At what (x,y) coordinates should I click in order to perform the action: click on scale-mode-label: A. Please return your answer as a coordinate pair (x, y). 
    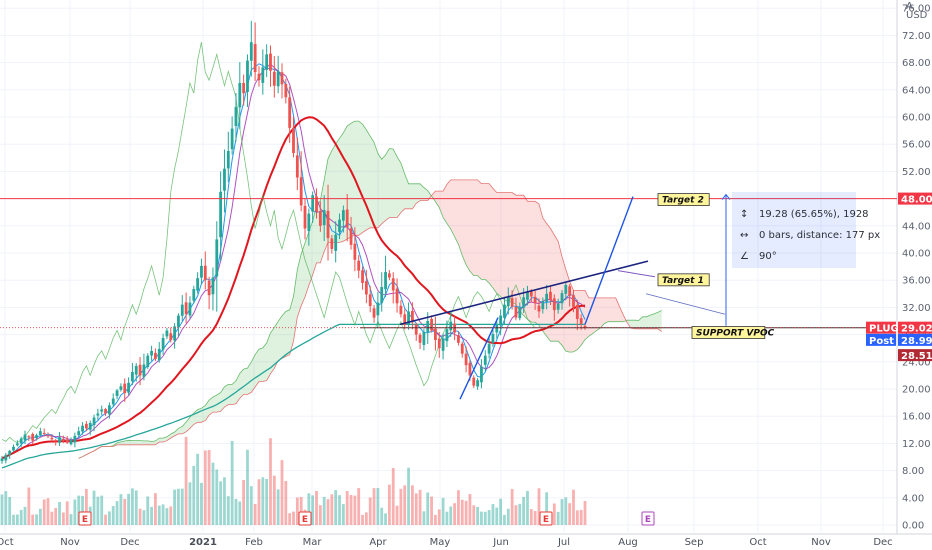
    Looking at the image, I should click on (909, 6).